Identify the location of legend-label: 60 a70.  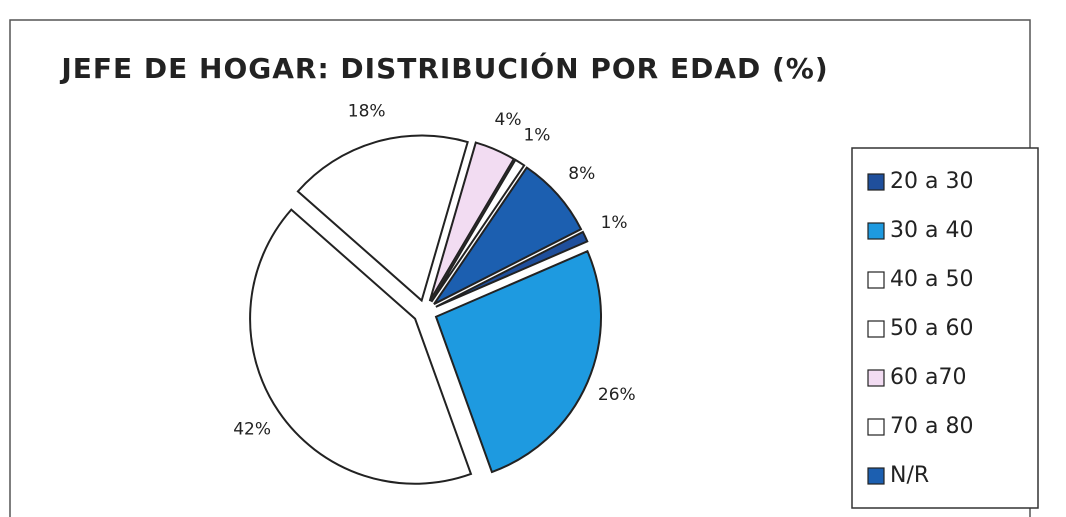
(928, 377).